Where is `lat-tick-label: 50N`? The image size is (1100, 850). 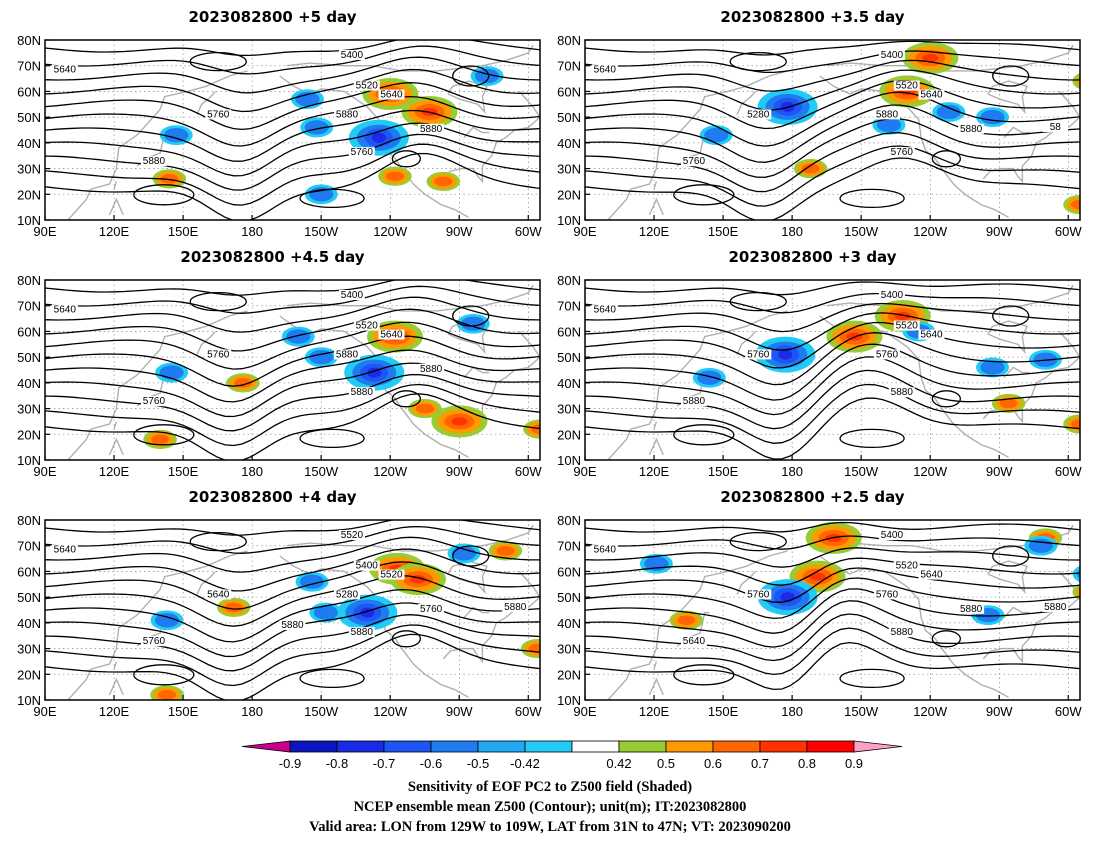 lat-tick-label: 50N is located at coordinates (569, 357).